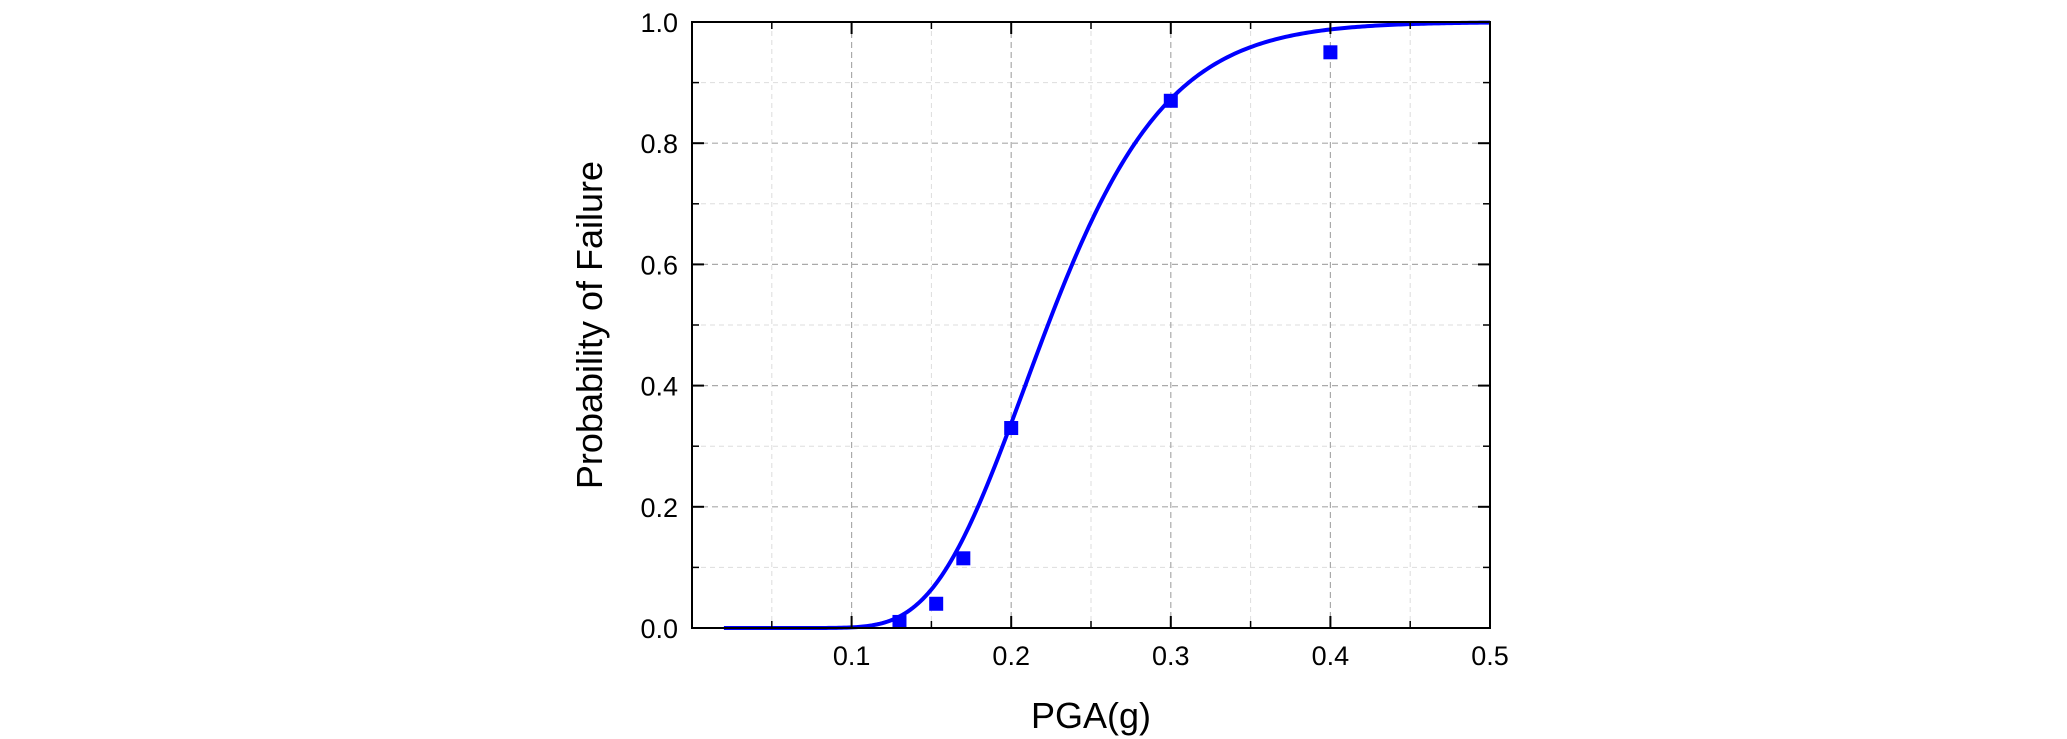 This screenshot has height=739, width=2067. What do you see at coordinates (659, 144) in the screenshot?
I see `y-tick-label: 0.8` at bounding box center [659, 144].